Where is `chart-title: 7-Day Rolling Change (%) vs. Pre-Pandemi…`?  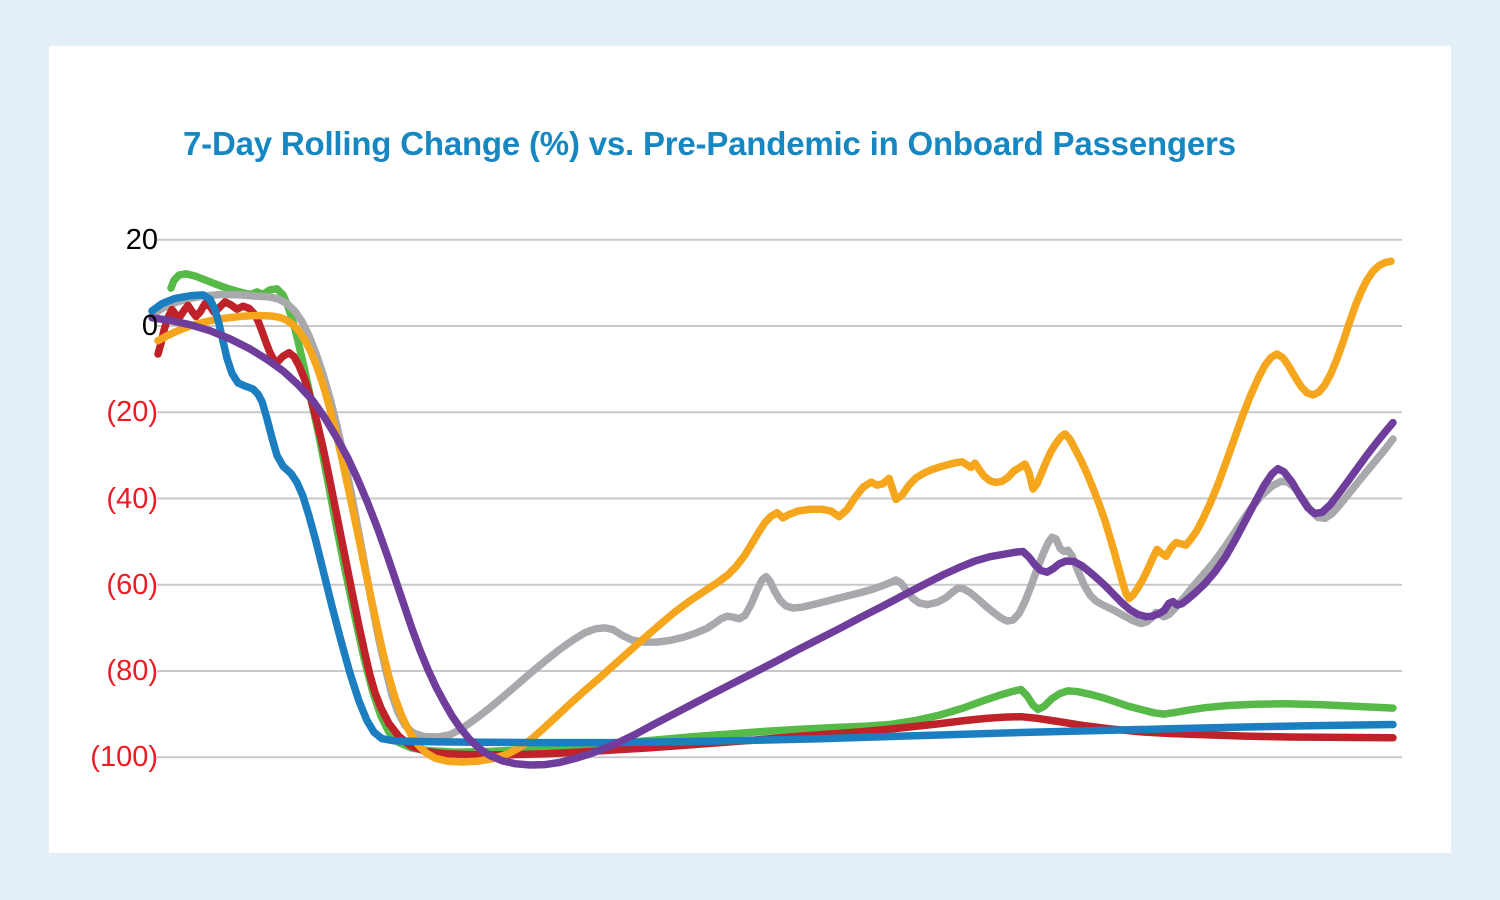 chart-title: 7-Day Rolling Change (%) vs. Pre-Pandemi… is located at coordinates (709, 143).